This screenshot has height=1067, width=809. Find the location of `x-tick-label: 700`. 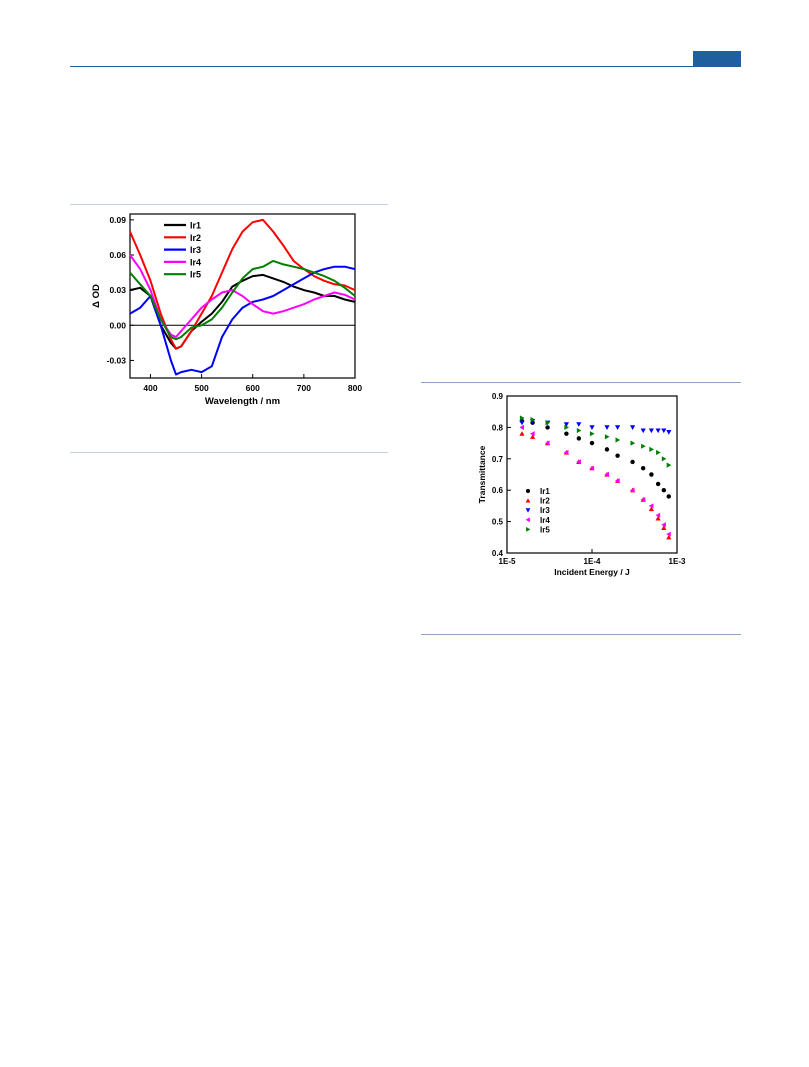

x-tick-label: 700 is located at coordinates (304, 388).